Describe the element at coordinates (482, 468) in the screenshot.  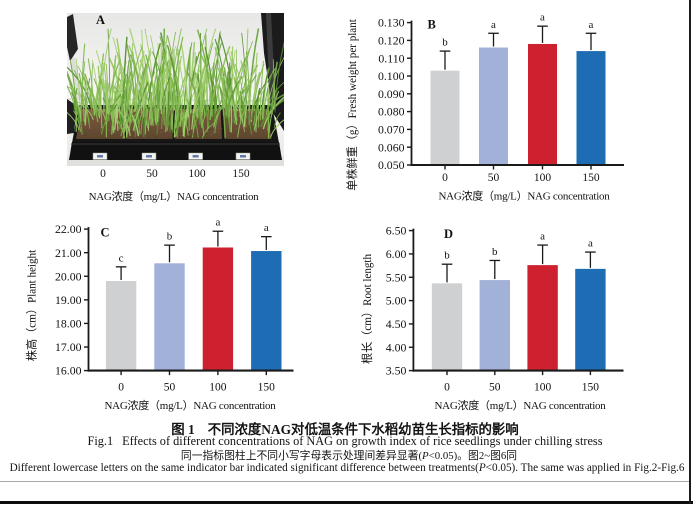
I see `note-en-p: P` at that location.